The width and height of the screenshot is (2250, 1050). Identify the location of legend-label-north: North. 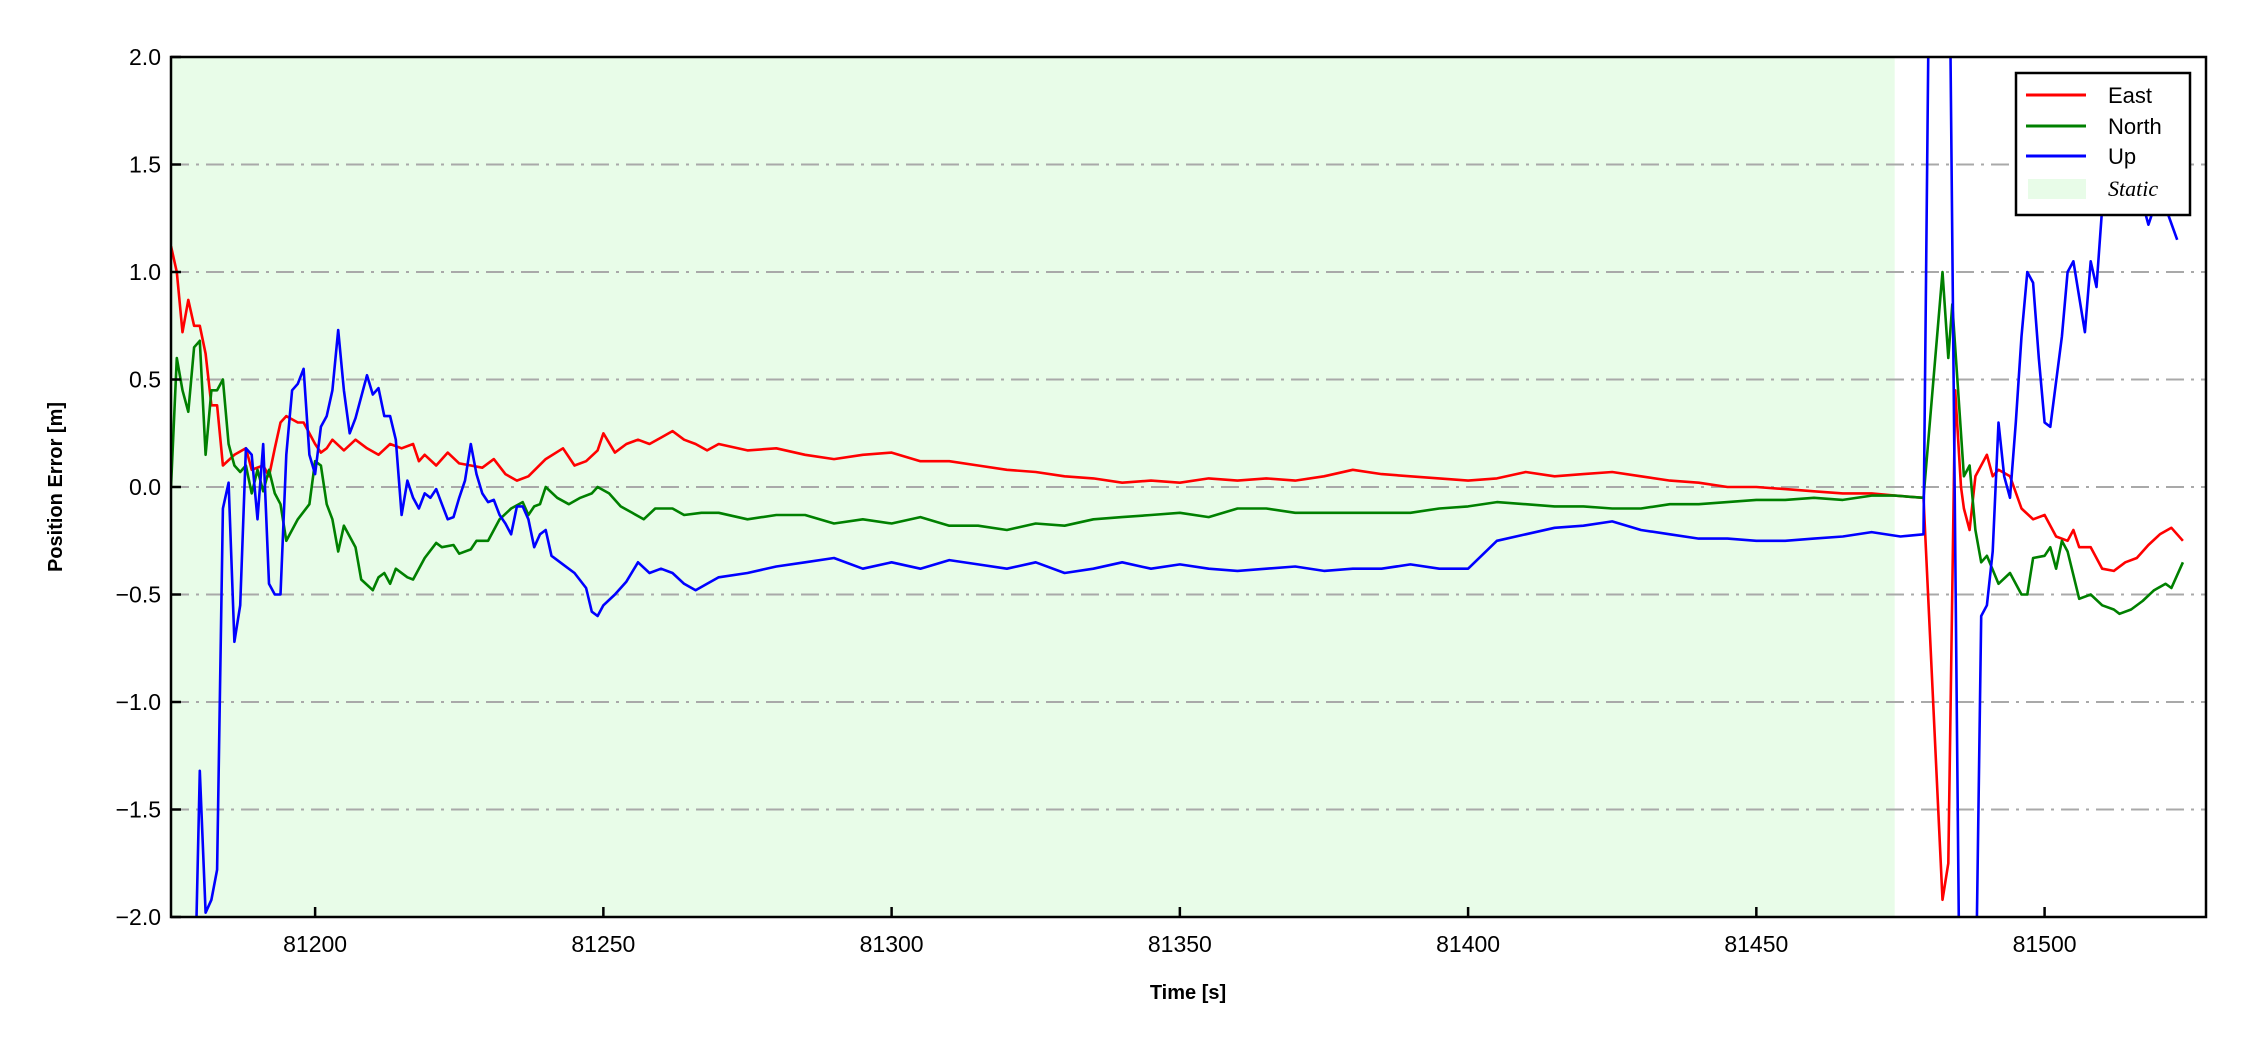
(2135, 126).